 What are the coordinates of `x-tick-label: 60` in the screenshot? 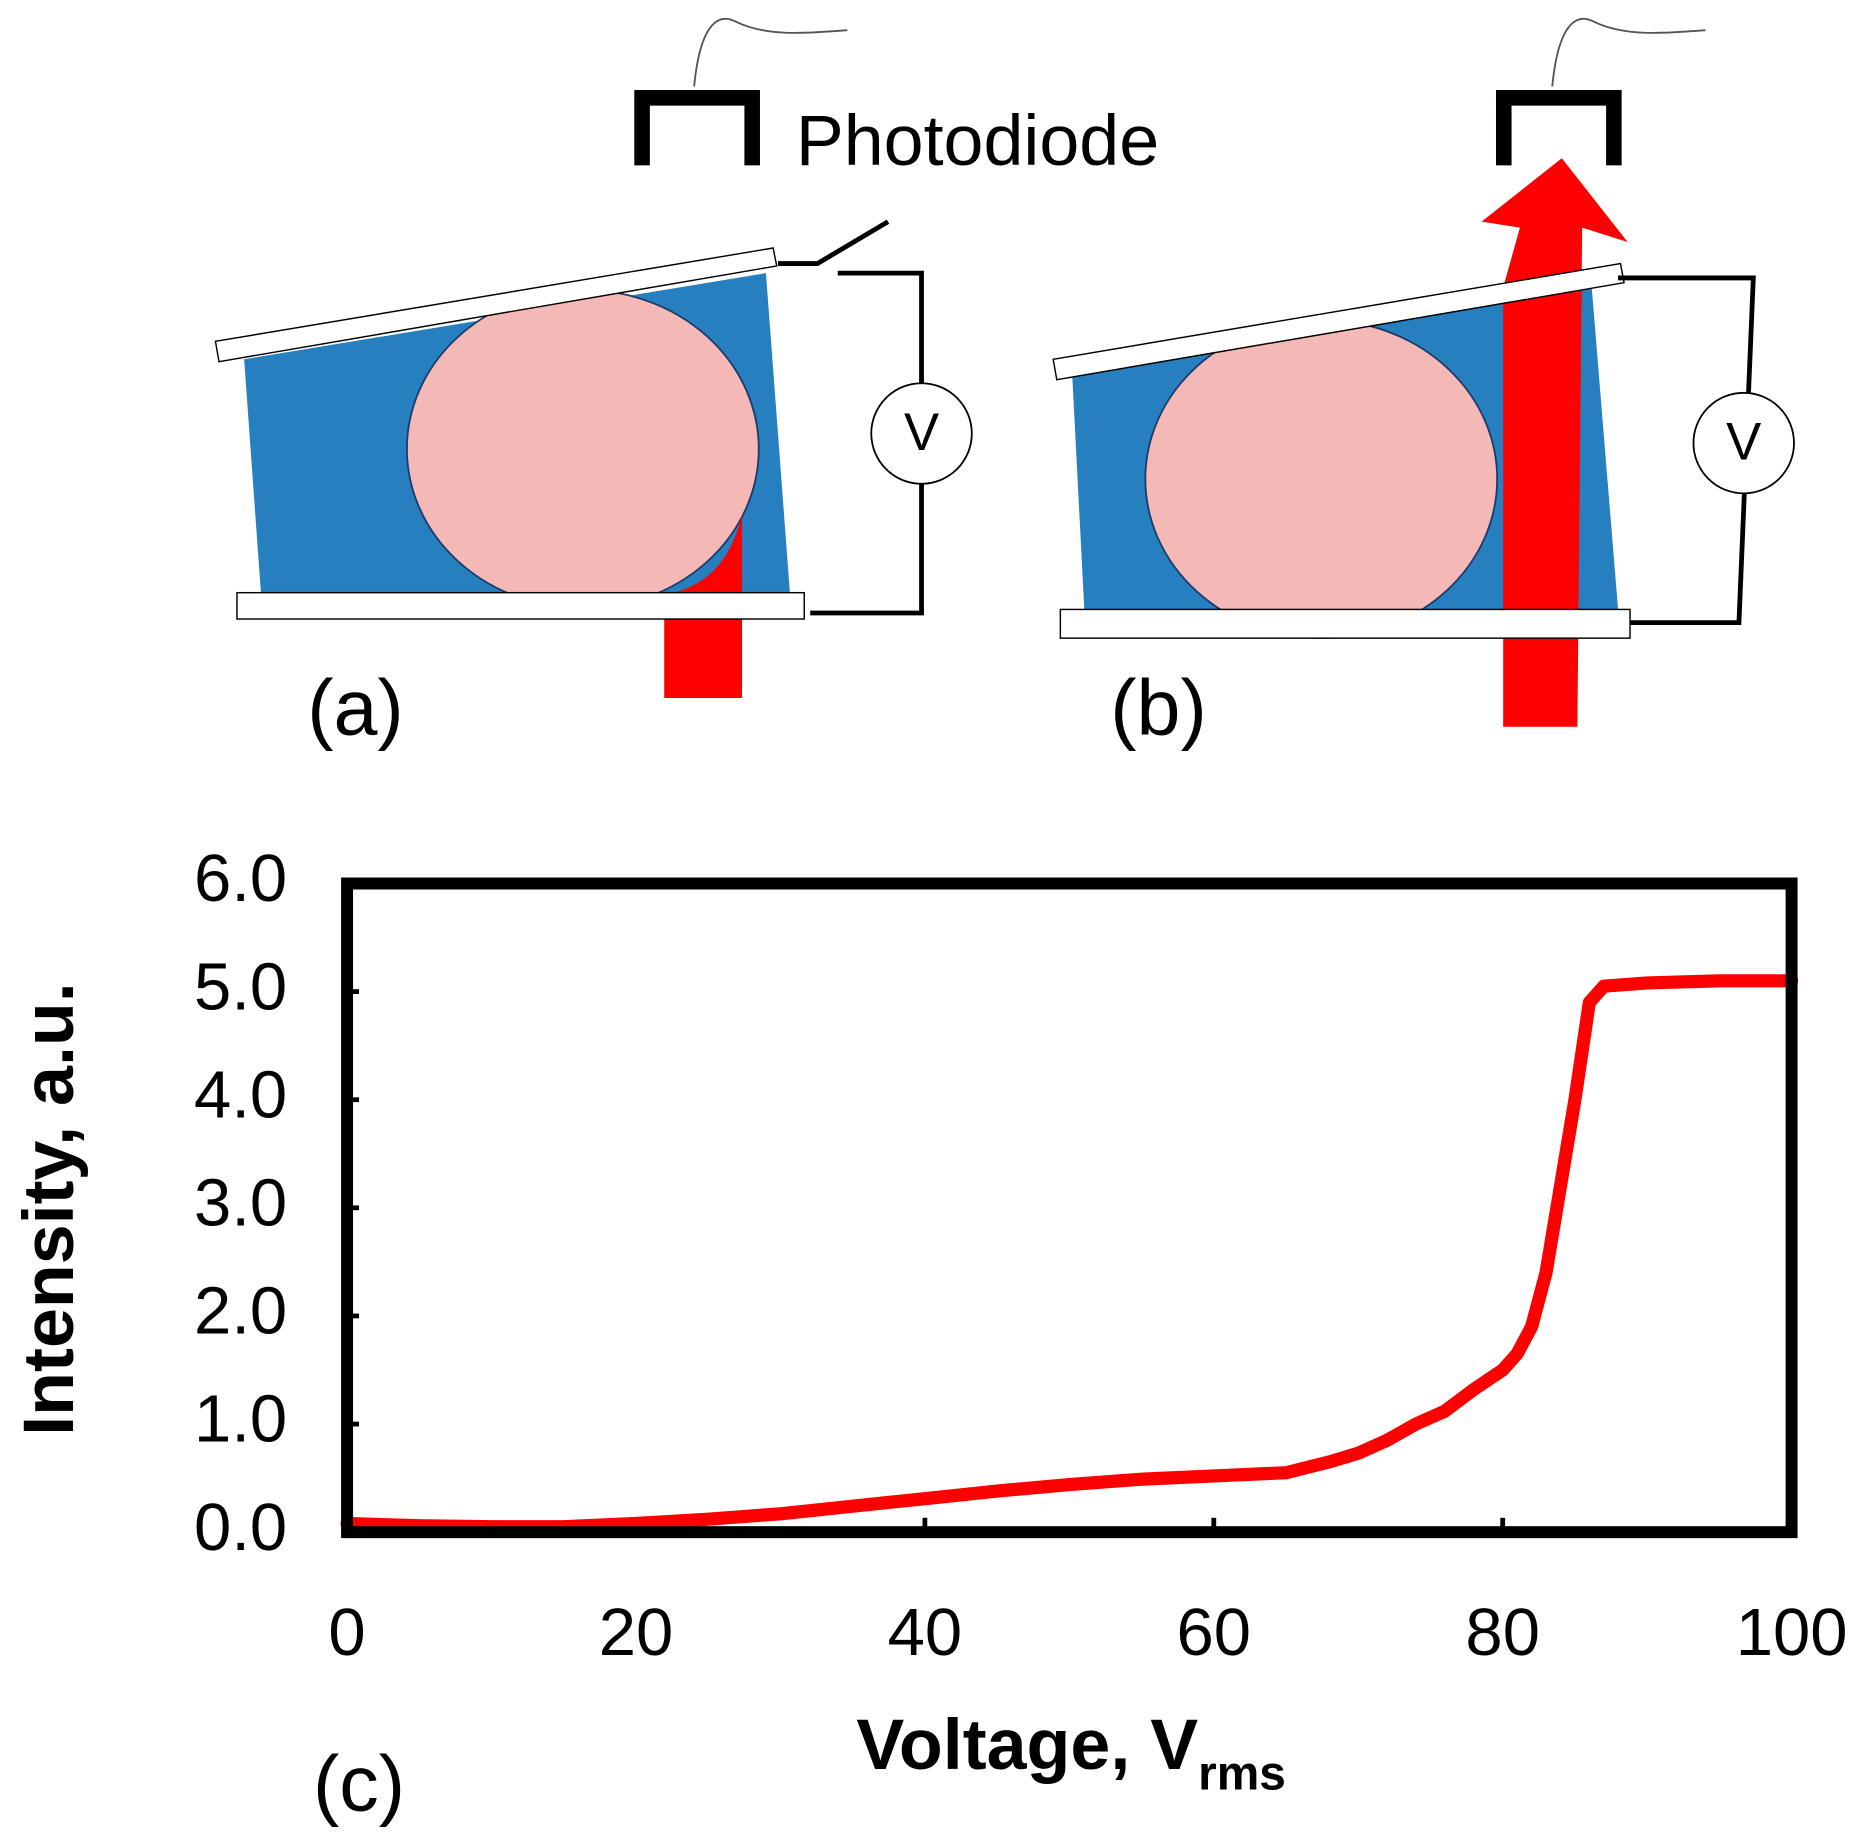 It's located at (1214, 1632).